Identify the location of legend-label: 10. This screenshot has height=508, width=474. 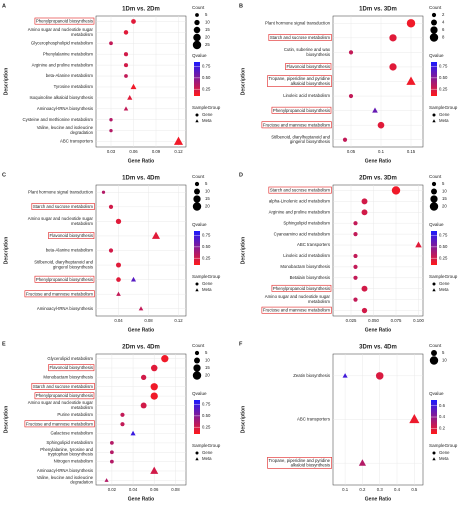
(207, 360).